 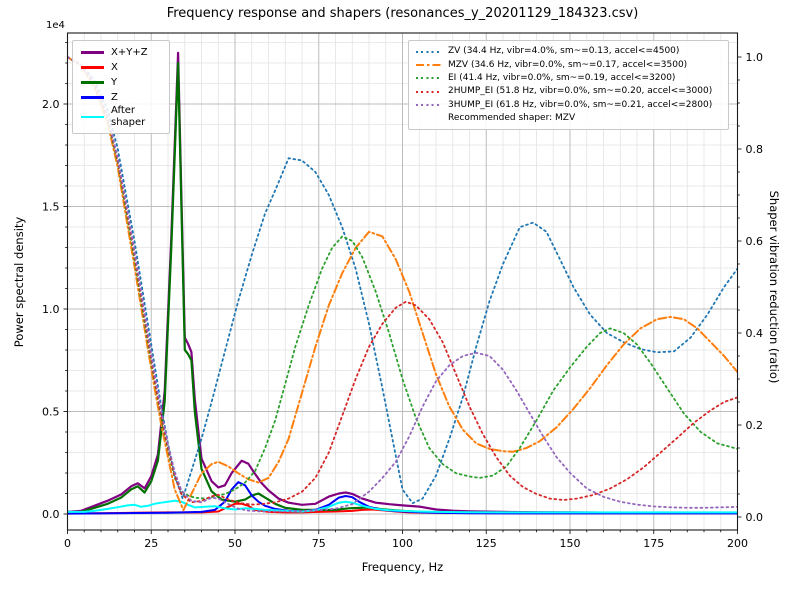 What do you see at coordinates (92, 52) in the screenshot?
I see `x+y+z-line-sample-icon` at bounding box center [92, 52].